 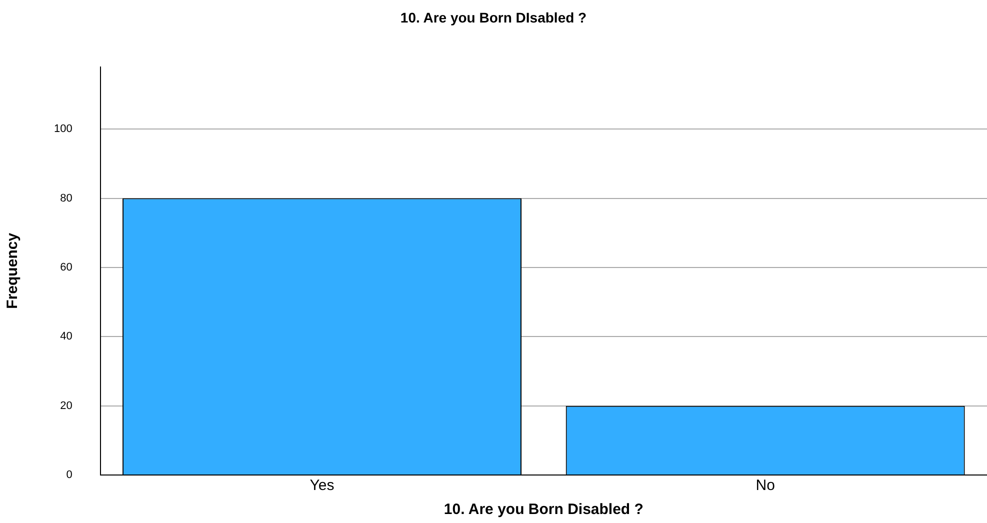 I want to click on x-tick-label: No, so click(x=765, y=485).